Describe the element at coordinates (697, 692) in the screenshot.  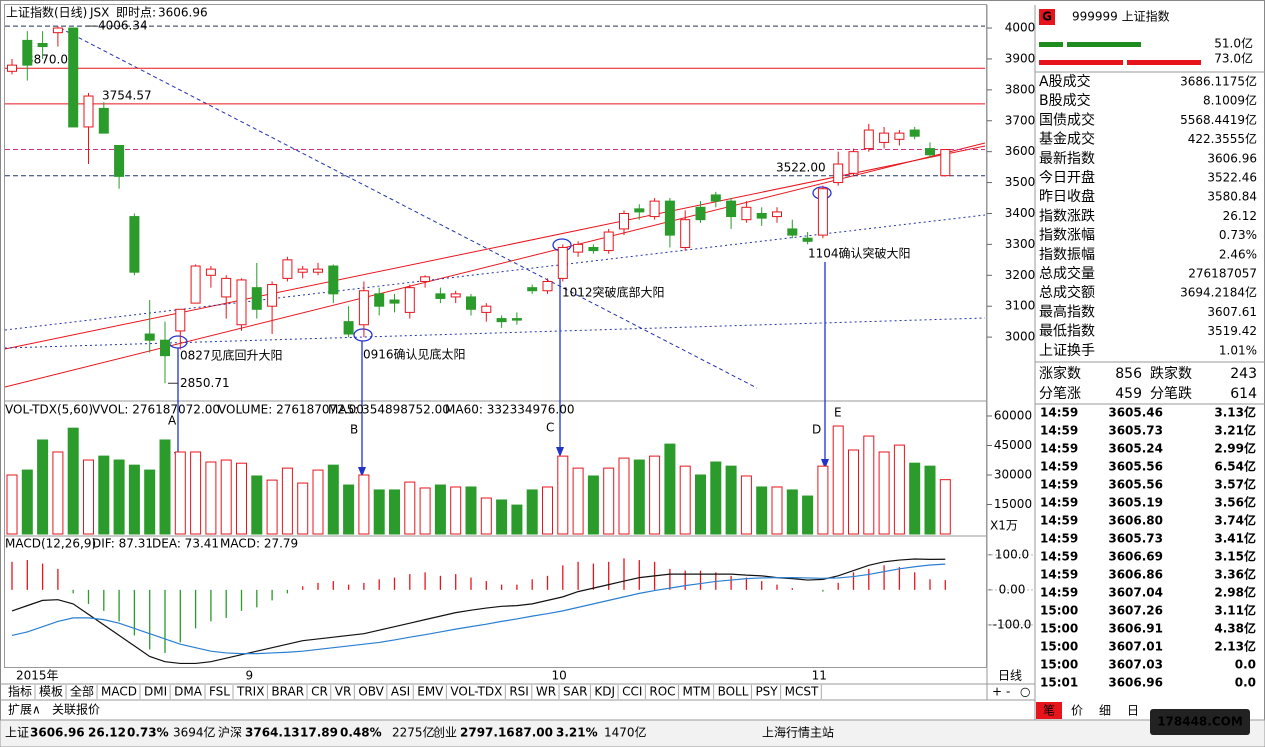
I see `indicator-tab: MTM` at that location.